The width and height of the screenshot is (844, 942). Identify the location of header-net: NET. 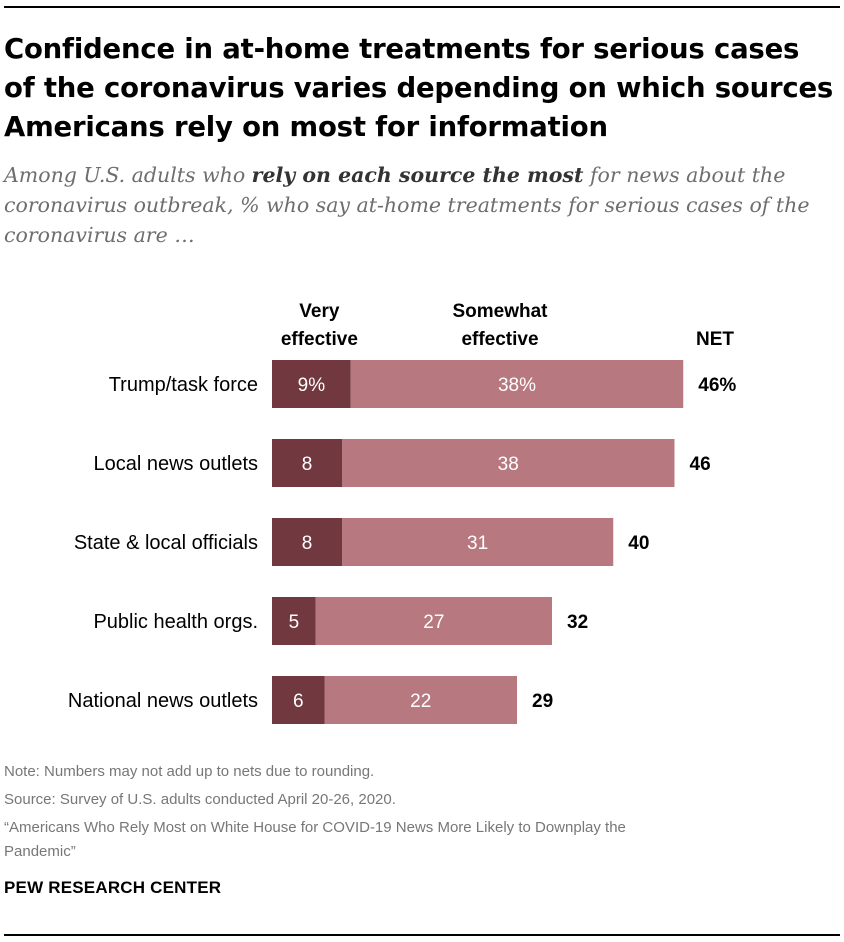
(715, 339).